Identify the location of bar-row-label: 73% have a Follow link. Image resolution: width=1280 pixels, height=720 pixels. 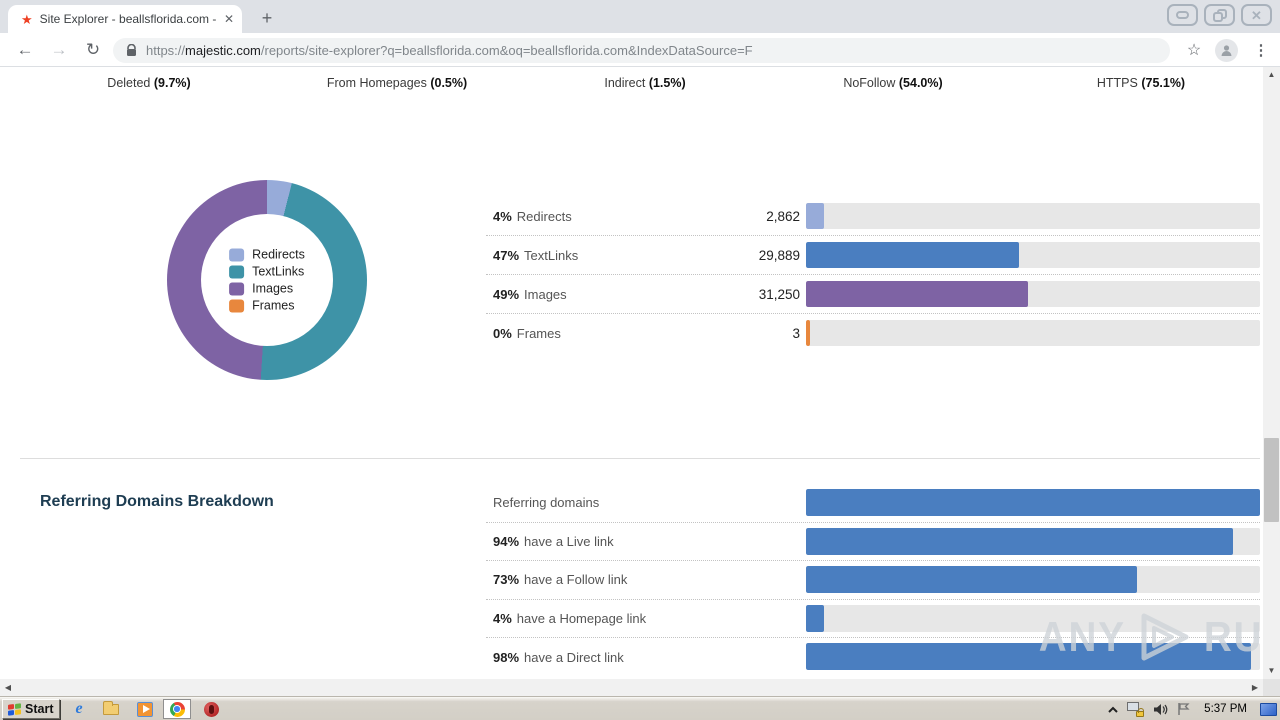
(560, 580).